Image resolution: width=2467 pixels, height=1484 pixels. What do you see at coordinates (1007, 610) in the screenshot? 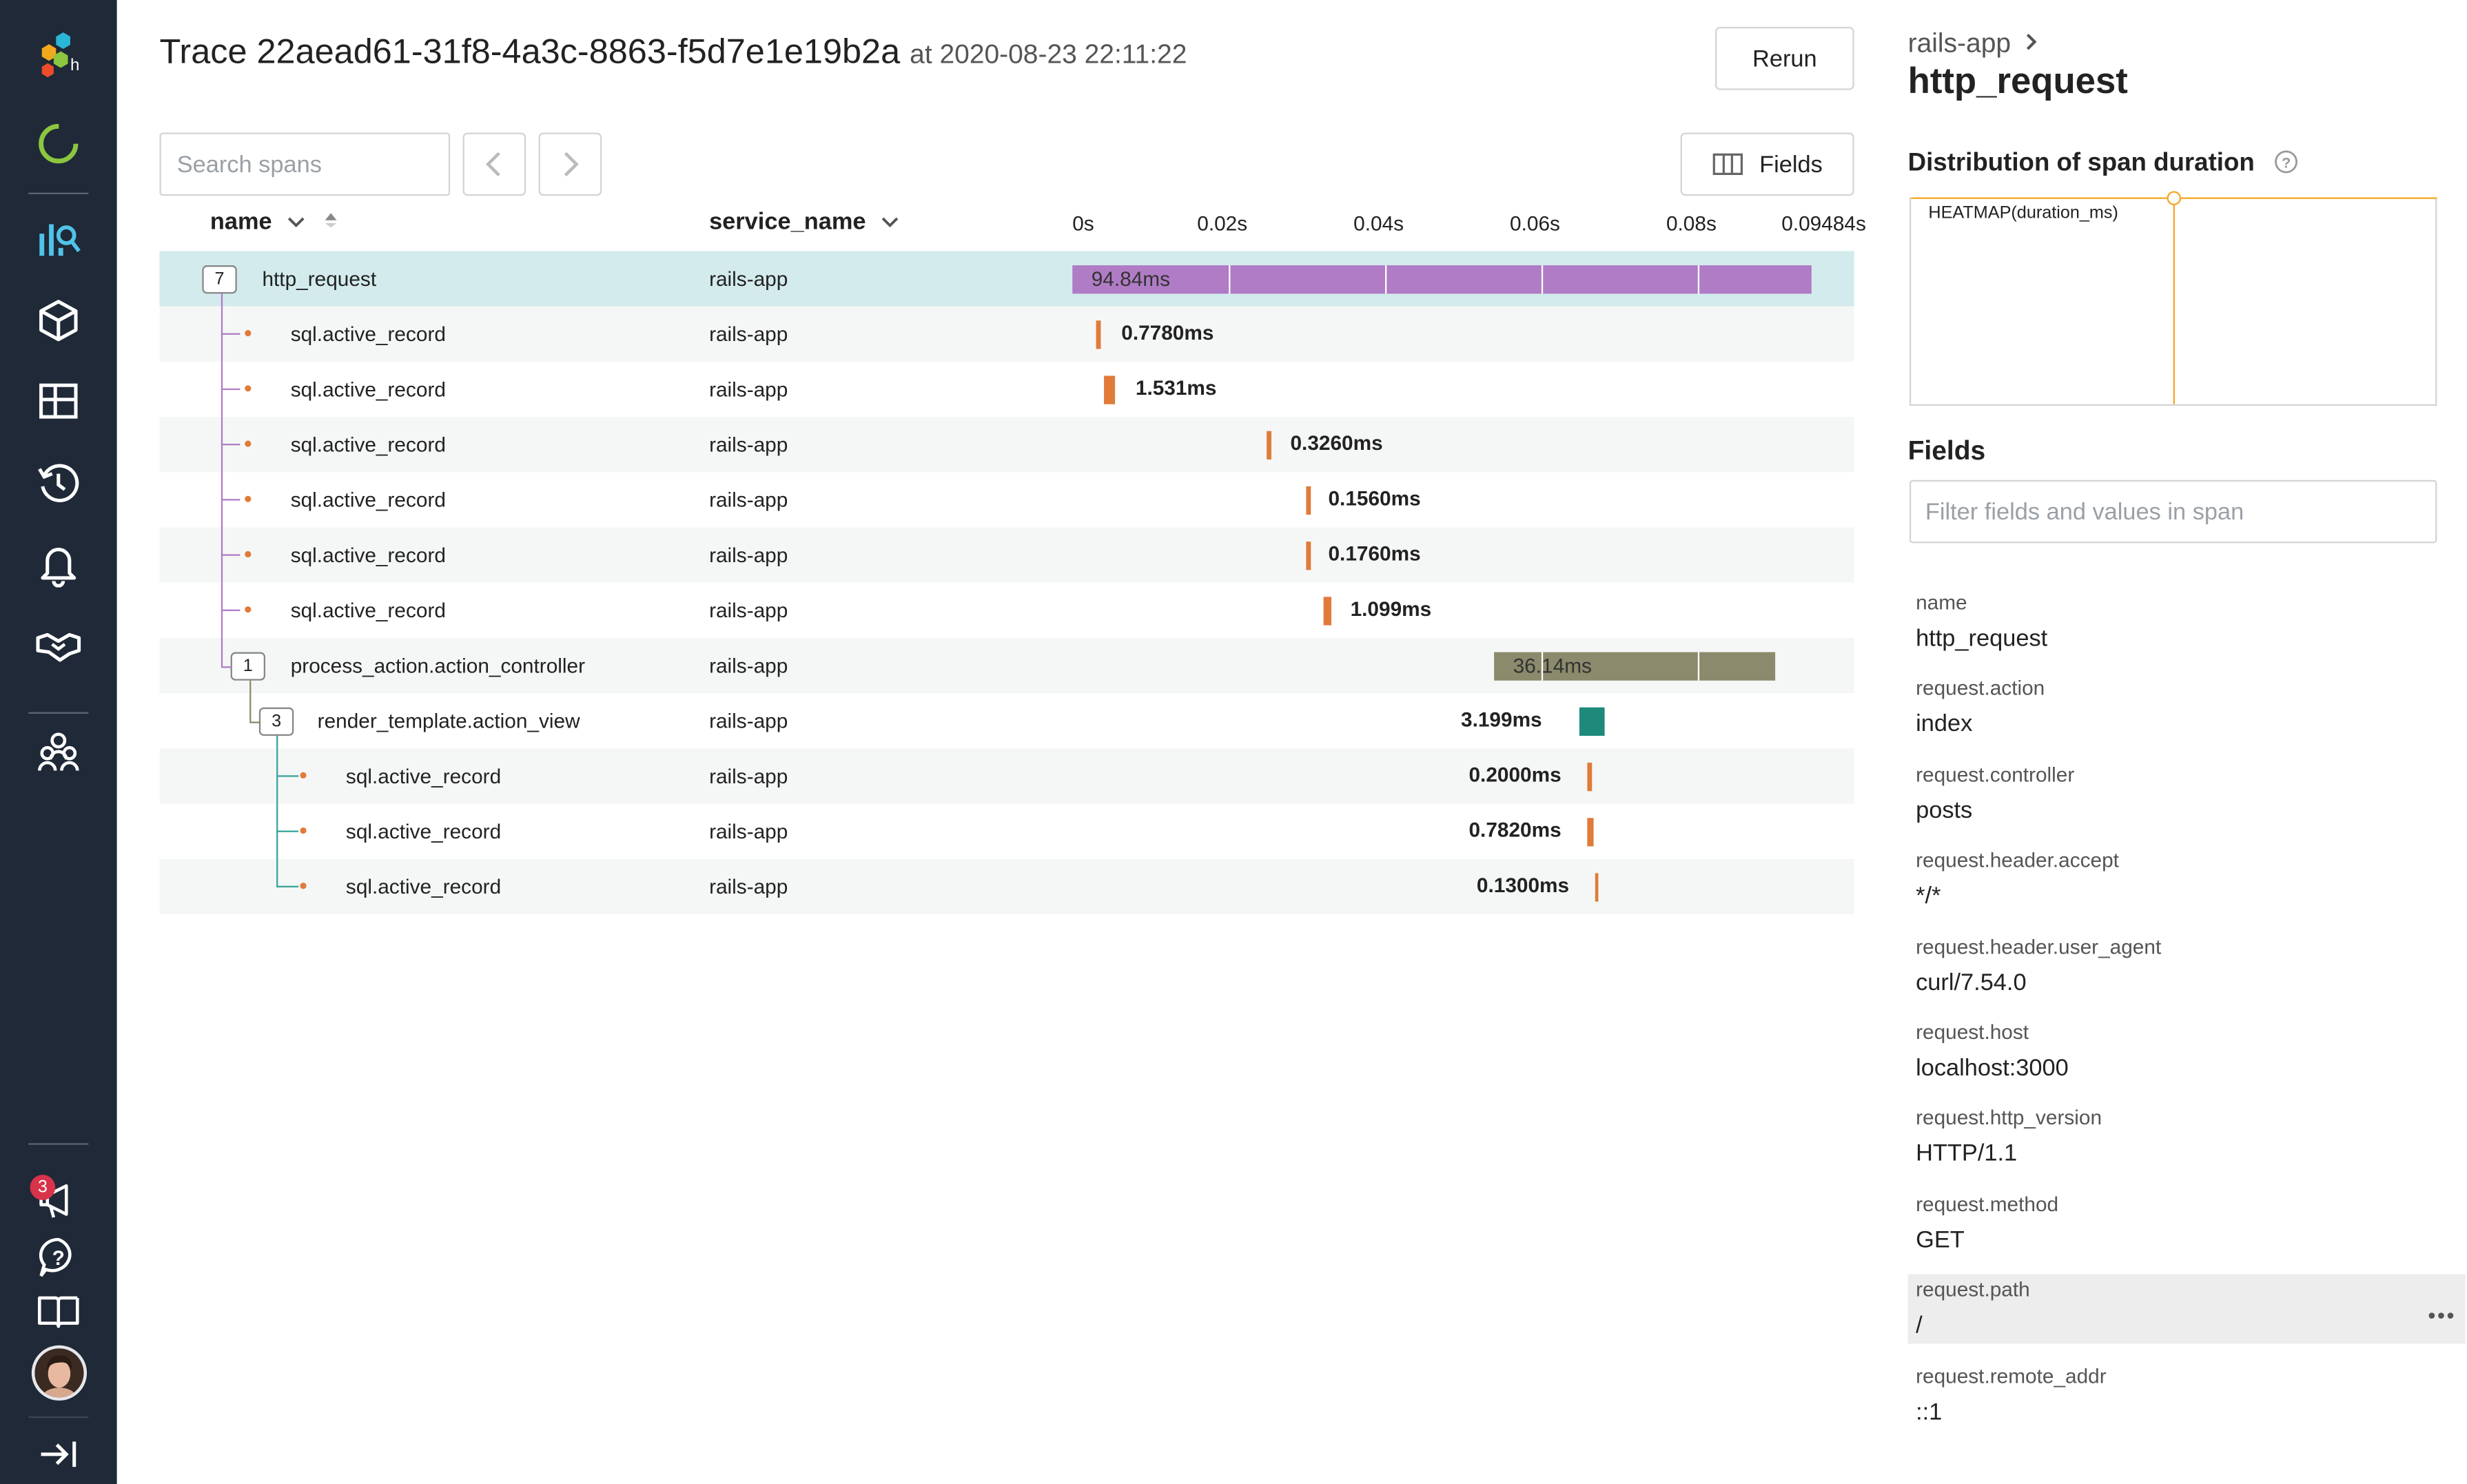
I see `span-row: sql.active_record rails-app 1.099ms` at bounding box center [1007, 610].